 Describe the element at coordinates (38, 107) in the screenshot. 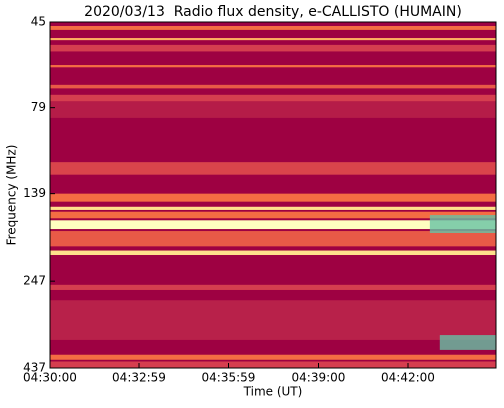

I see `y-tick-label: 79` at that location.